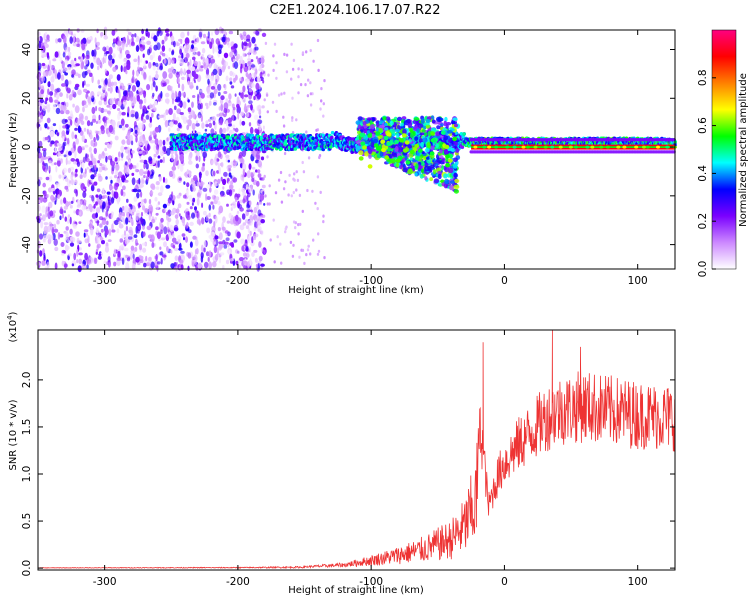  Describe the element at coordinates (354, 10) in the screenshot. I see `chart-title: C2E1.2024.106.17.07.R22` at that location.